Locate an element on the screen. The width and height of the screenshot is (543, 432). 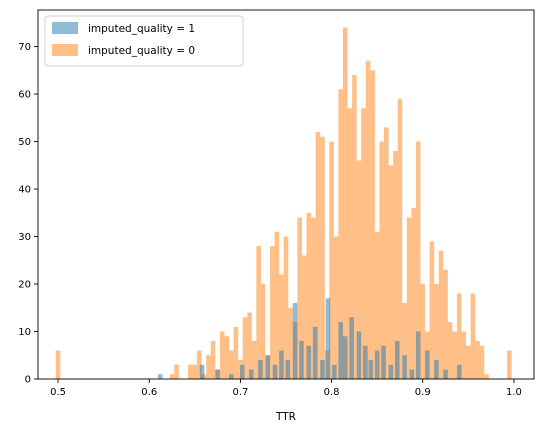
x-tick-label: 0.8 is located at coordinates (332, 392).